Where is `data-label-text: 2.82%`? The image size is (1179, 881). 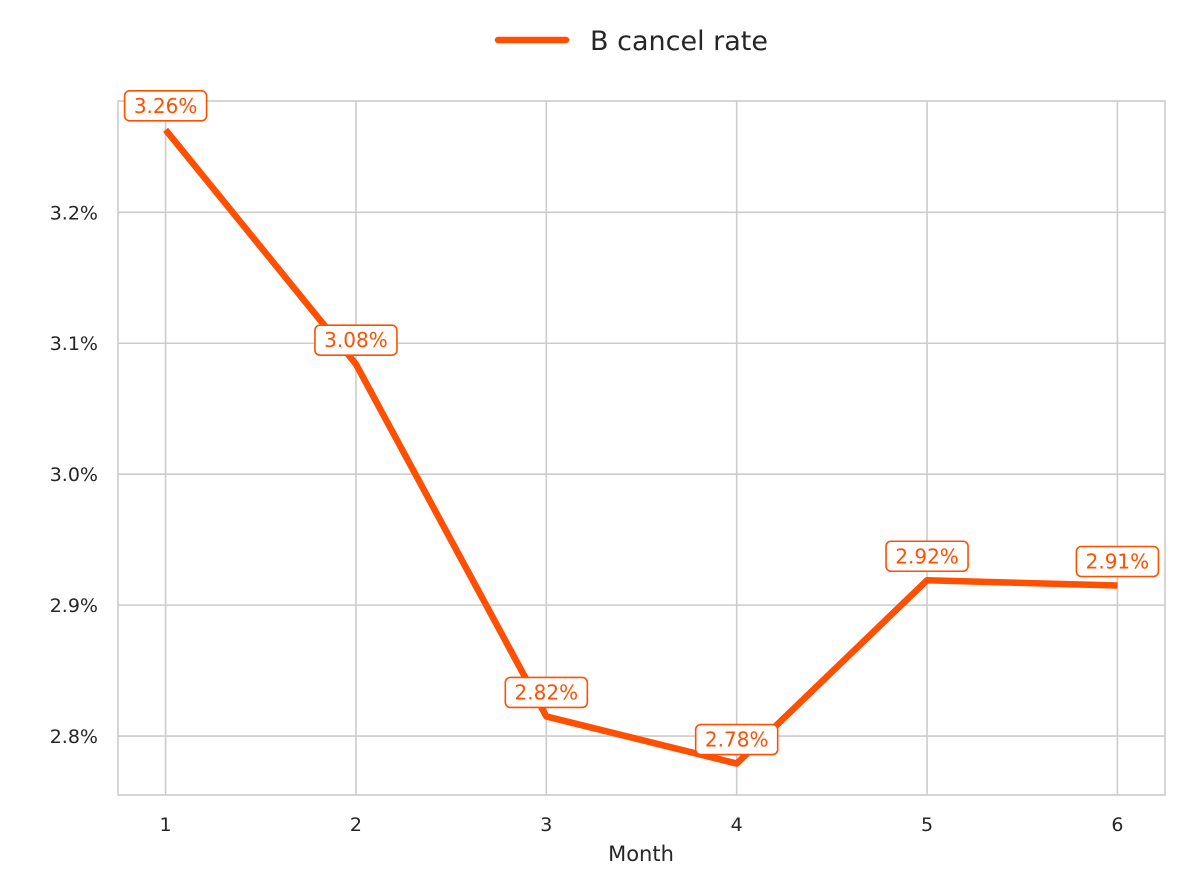
data-label-text: 2.82% is located at coordinates (547, 692).